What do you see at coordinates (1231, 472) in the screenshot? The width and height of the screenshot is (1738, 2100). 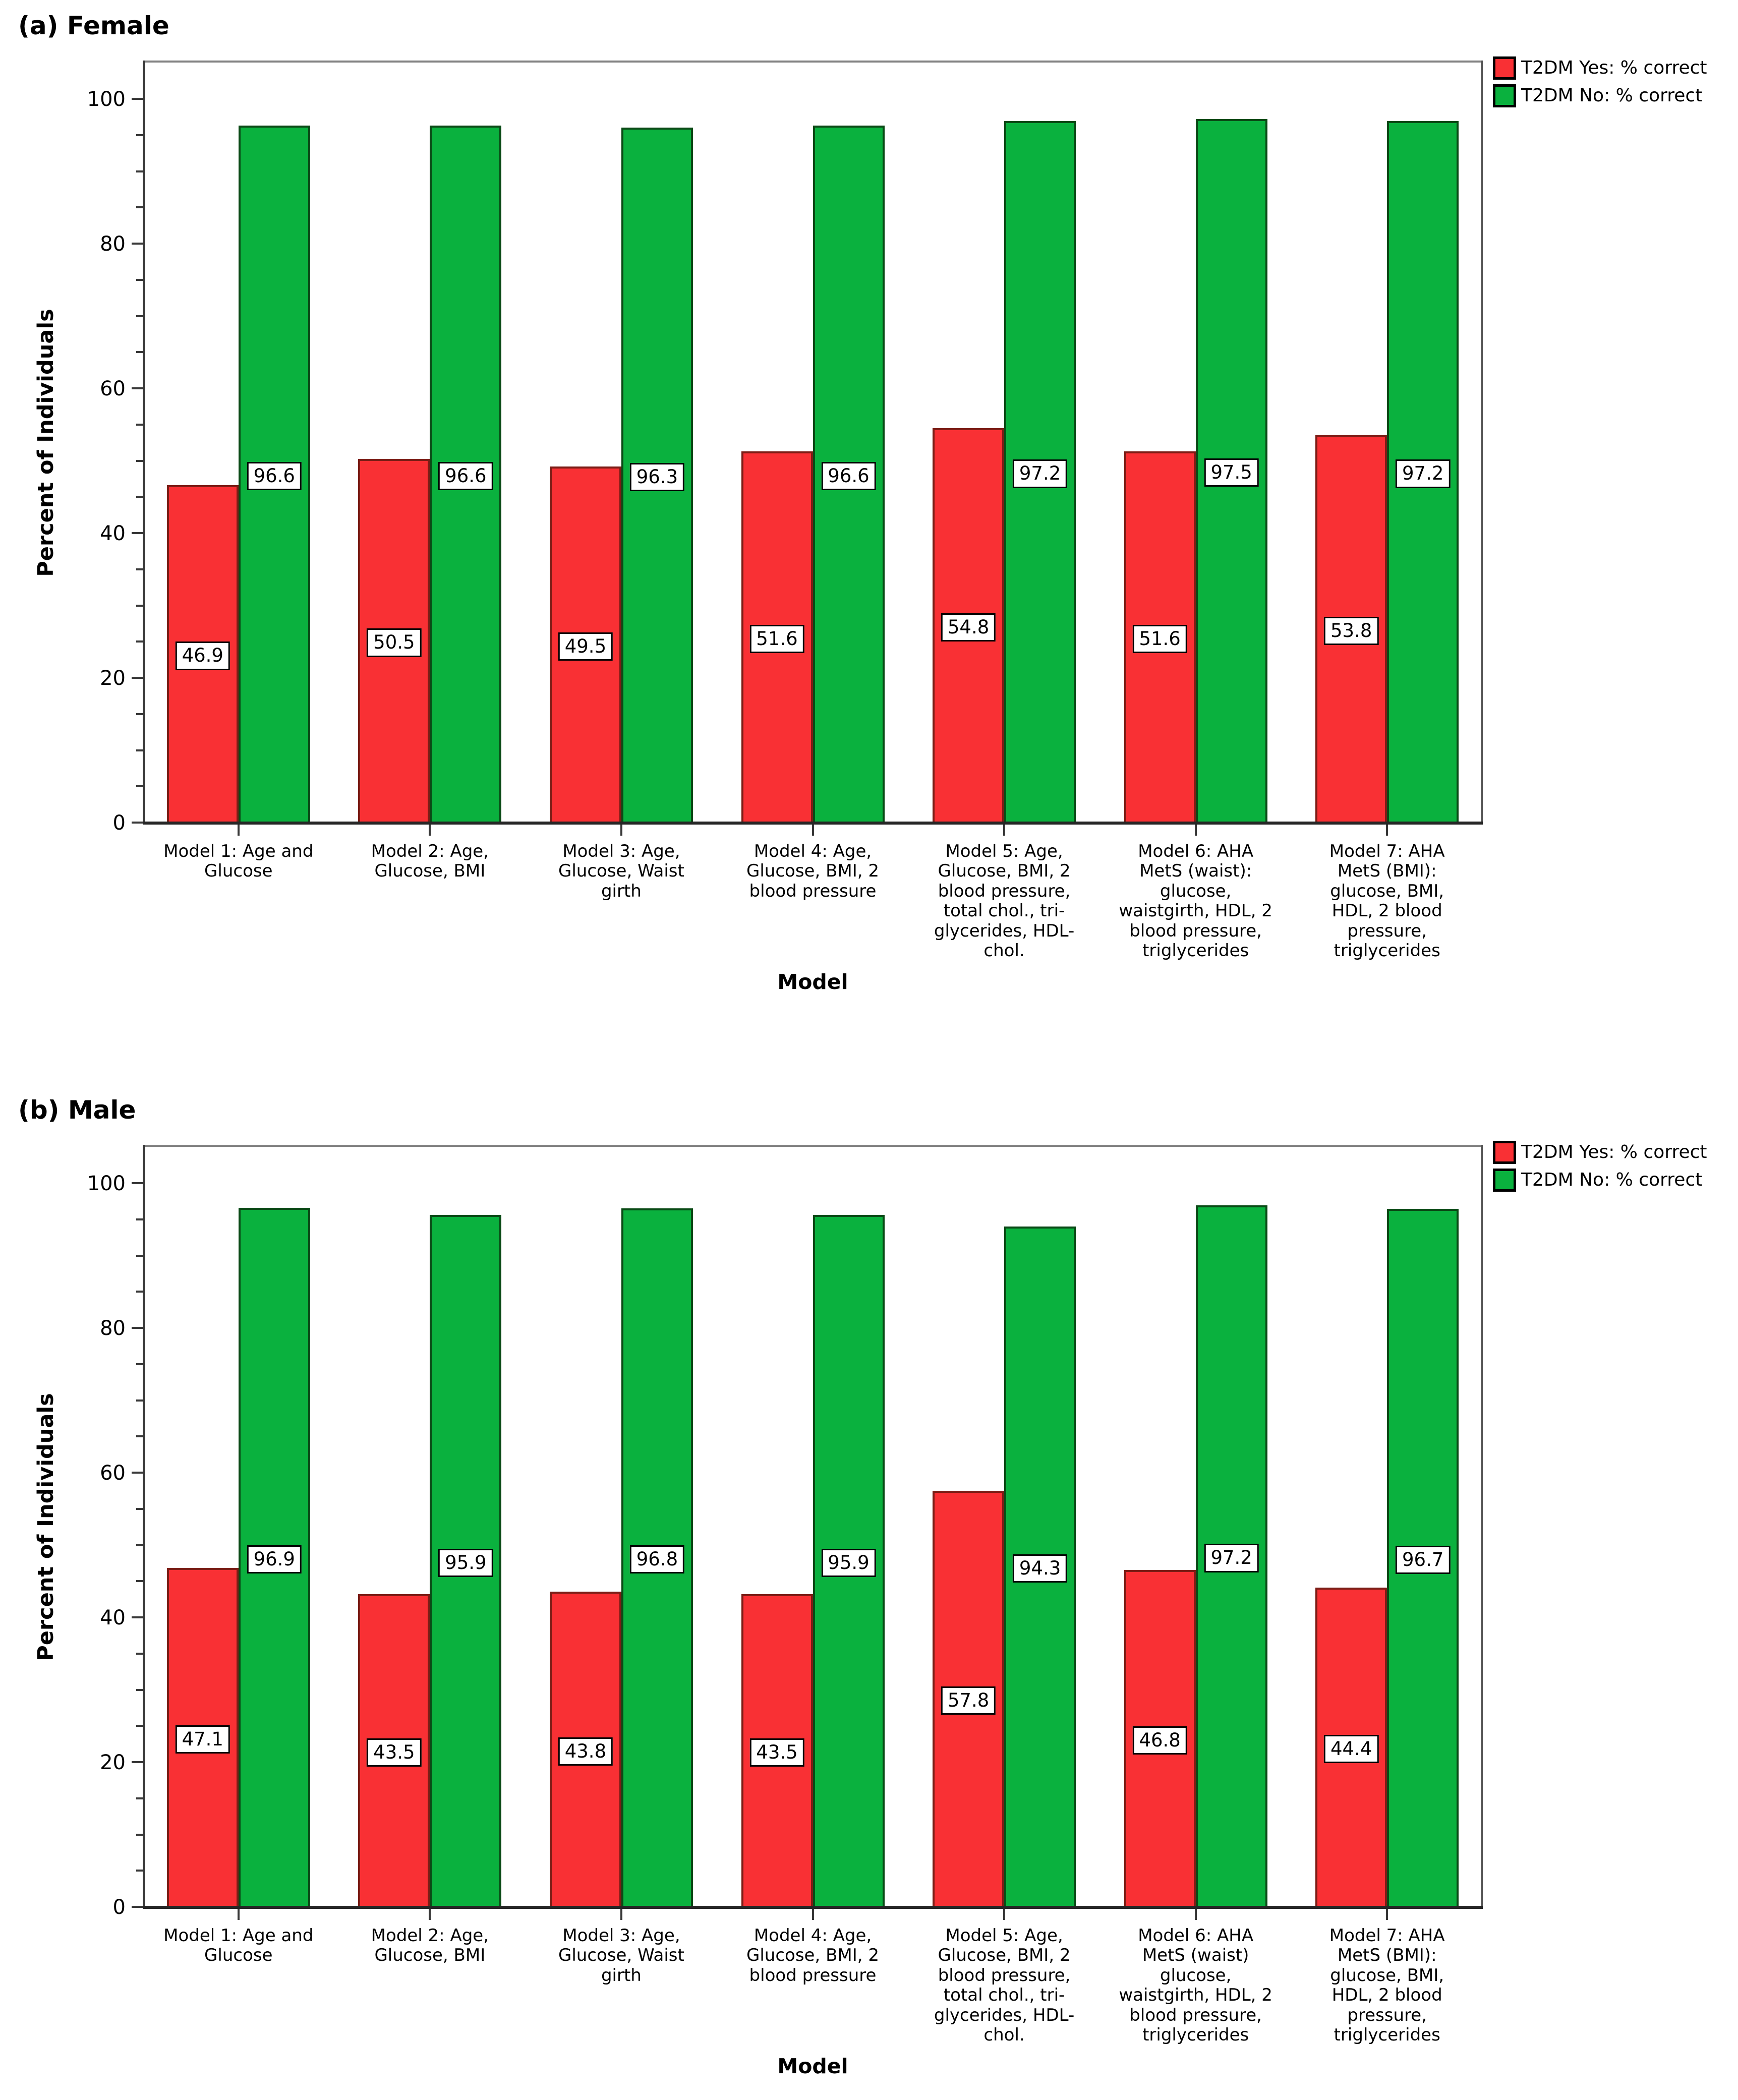 I see `value-label: 97.5` at bounding box center [1231, 472].